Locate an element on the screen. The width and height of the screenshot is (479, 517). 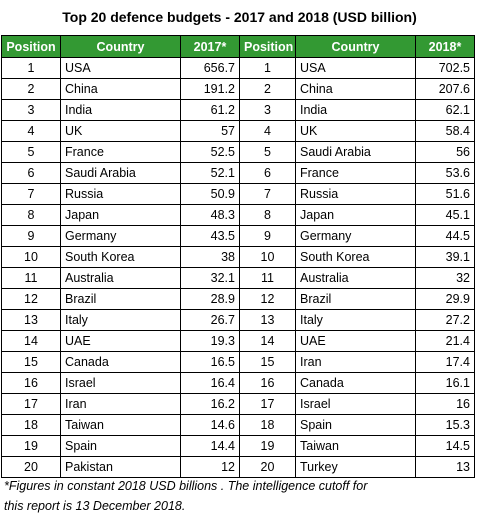
country-2018-cell: Spain is located at coordinates (355, 425).